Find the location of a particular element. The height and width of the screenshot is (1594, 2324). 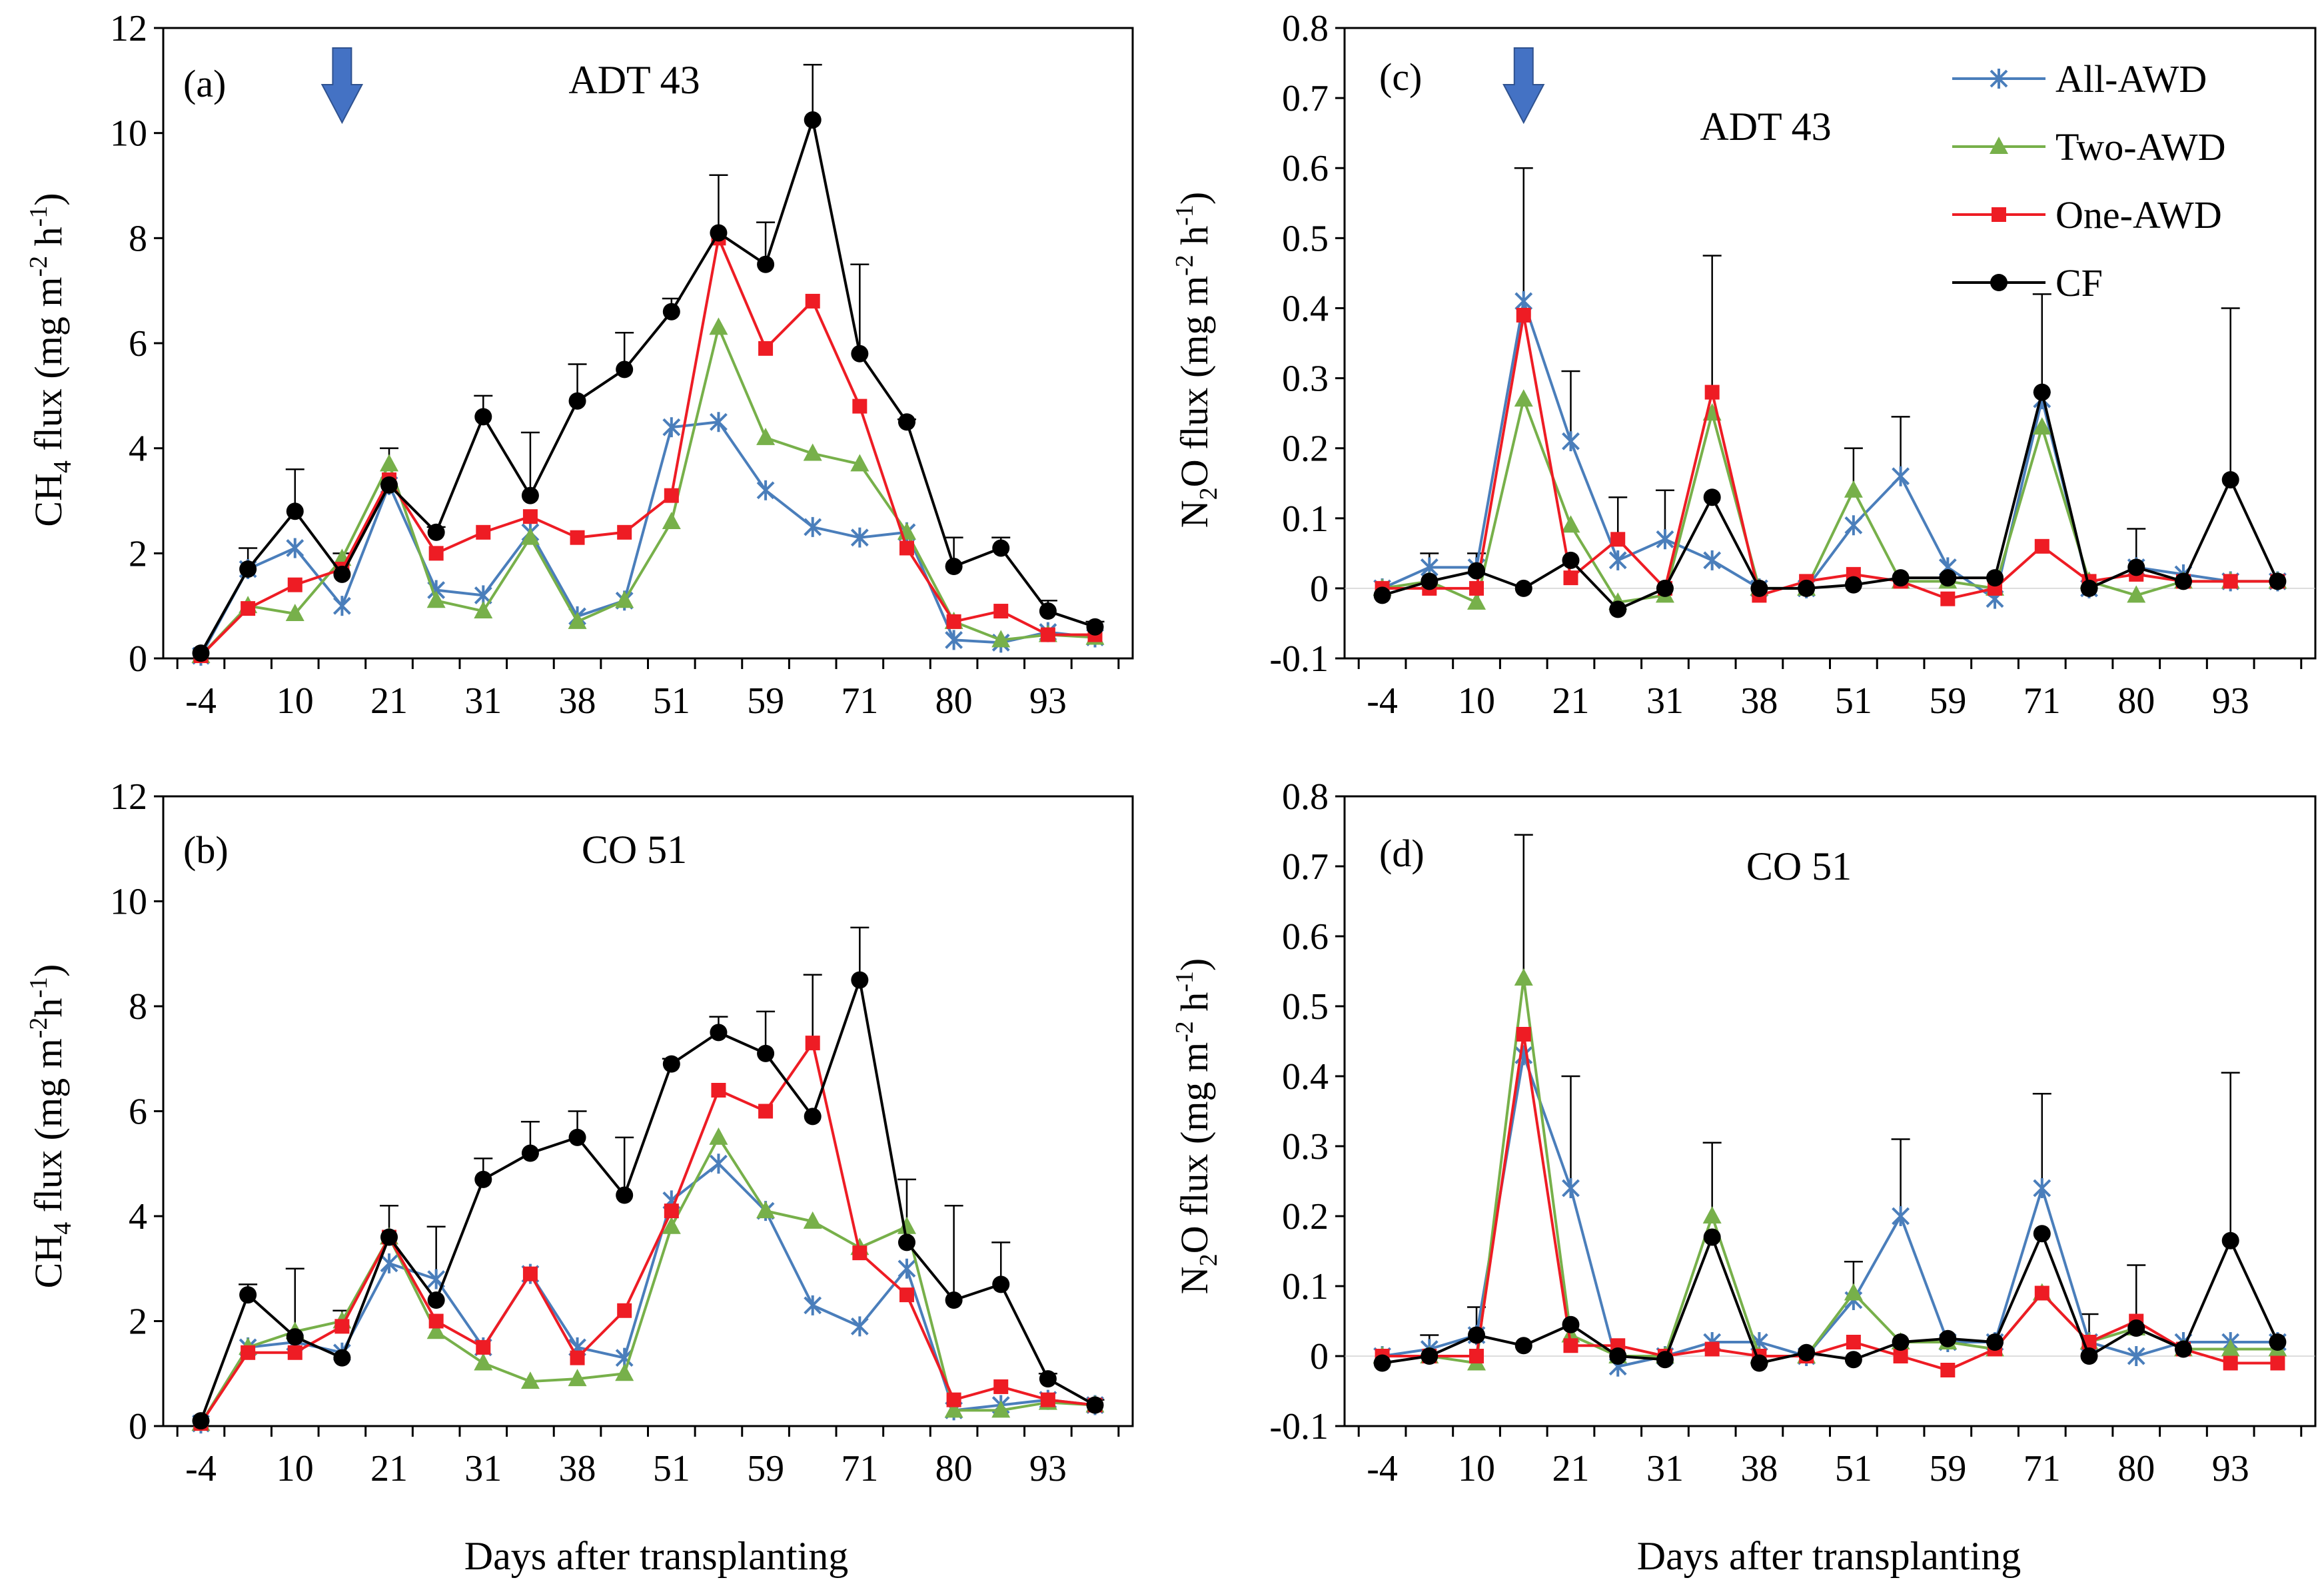

y-tick-label: -0.1 is located at coordinates (1299, 1426).